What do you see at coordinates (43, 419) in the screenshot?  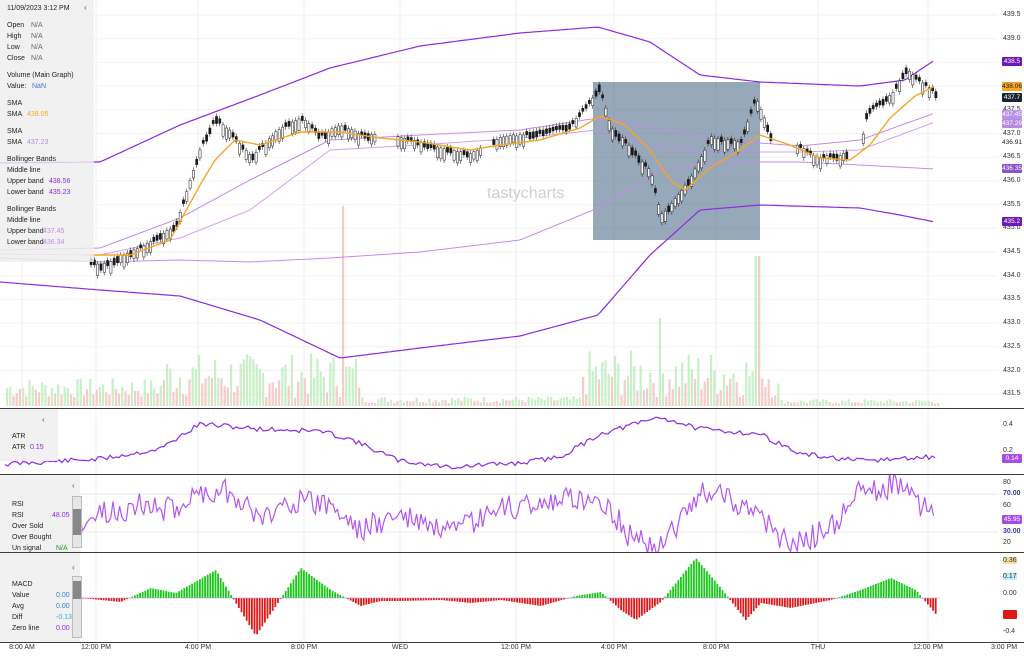 I see `atr-collapse-icon: ‹` at bounding box center [43, 419].